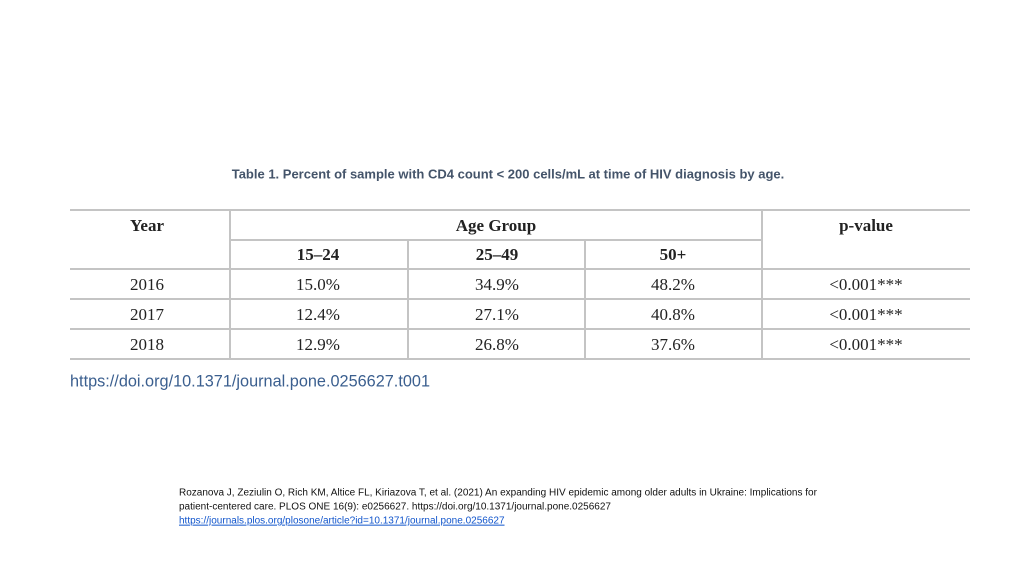 The height and width of the screenshot is (575, 1024). Describe the element at coordinates (147, 225) in the screenshot. I see `header-year: Year` at that location.